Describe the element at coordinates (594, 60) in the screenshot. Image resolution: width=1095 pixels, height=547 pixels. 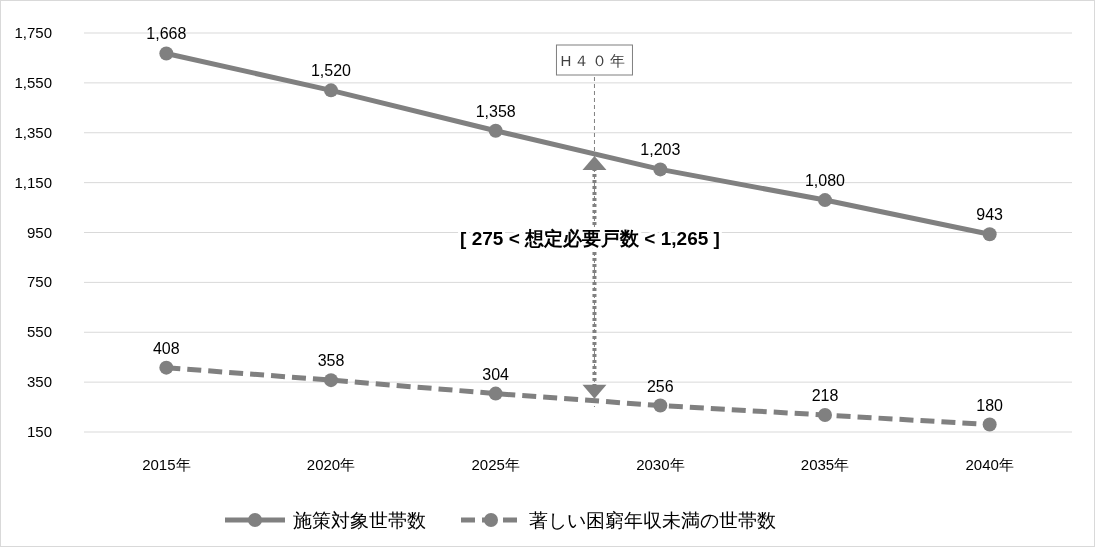
I see `ref-line-label: H４０年` at that location.